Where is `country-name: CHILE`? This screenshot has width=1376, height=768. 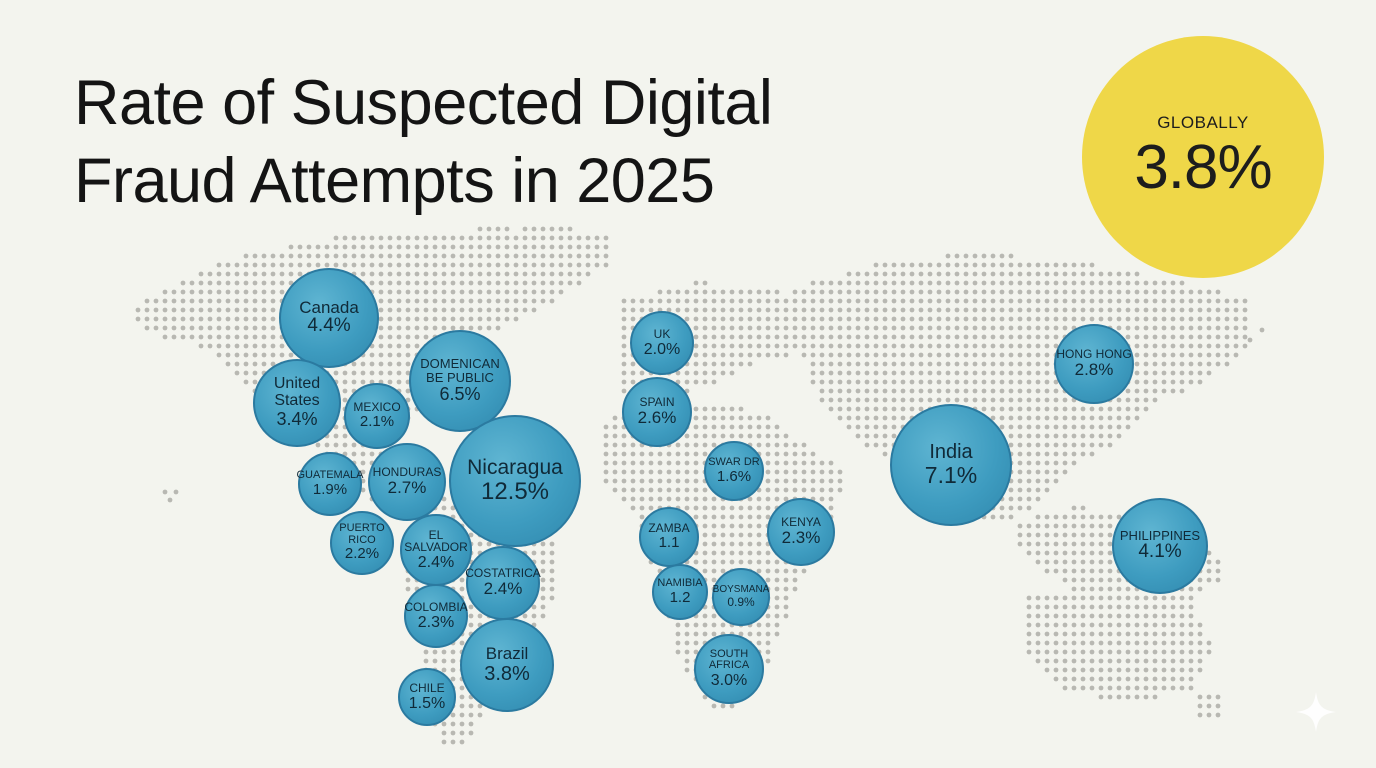
country-name: CHILE is located at coordinates (427, 687).